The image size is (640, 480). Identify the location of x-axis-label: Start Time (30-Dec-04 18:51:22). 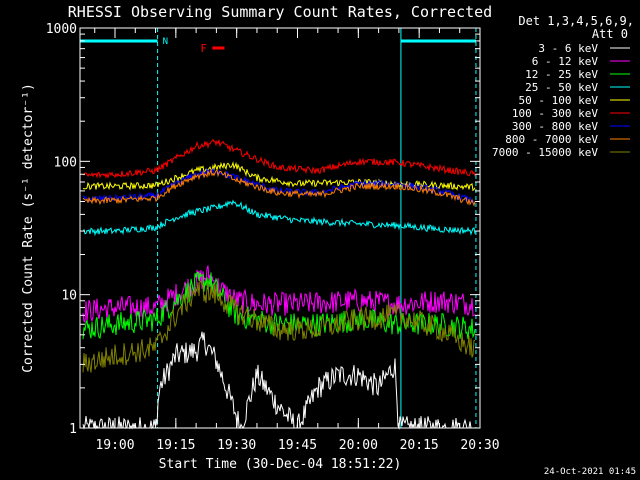
(280, 464).